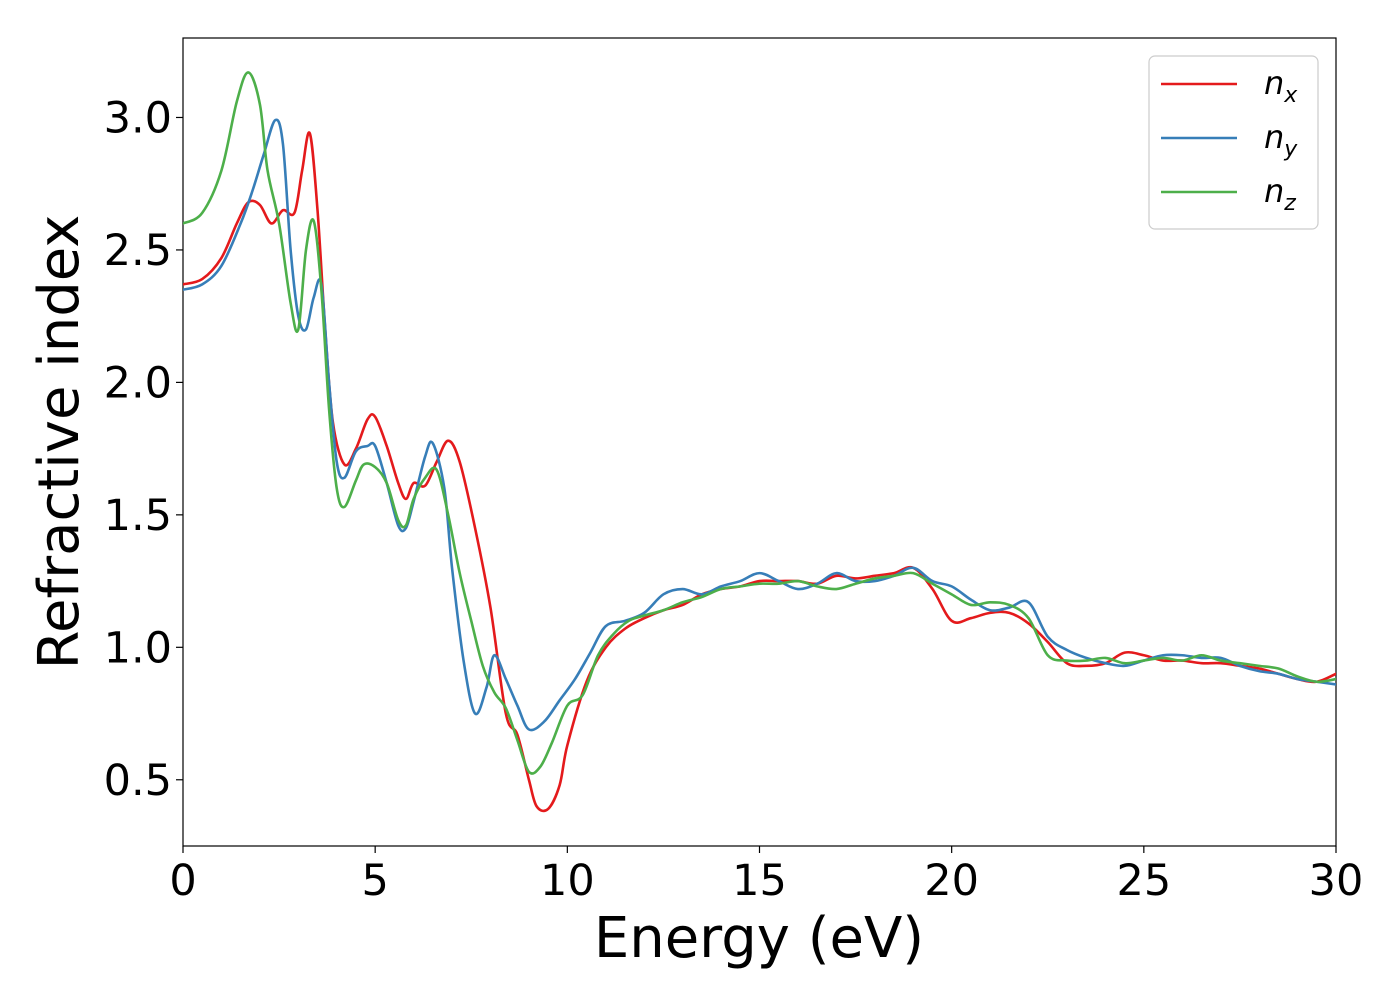 The width and height of the screenshot is (1400, 1000). Describe the element at coordinates (138, 251) in the screenshot. I see `y-tick-label: 2.5` at that location.